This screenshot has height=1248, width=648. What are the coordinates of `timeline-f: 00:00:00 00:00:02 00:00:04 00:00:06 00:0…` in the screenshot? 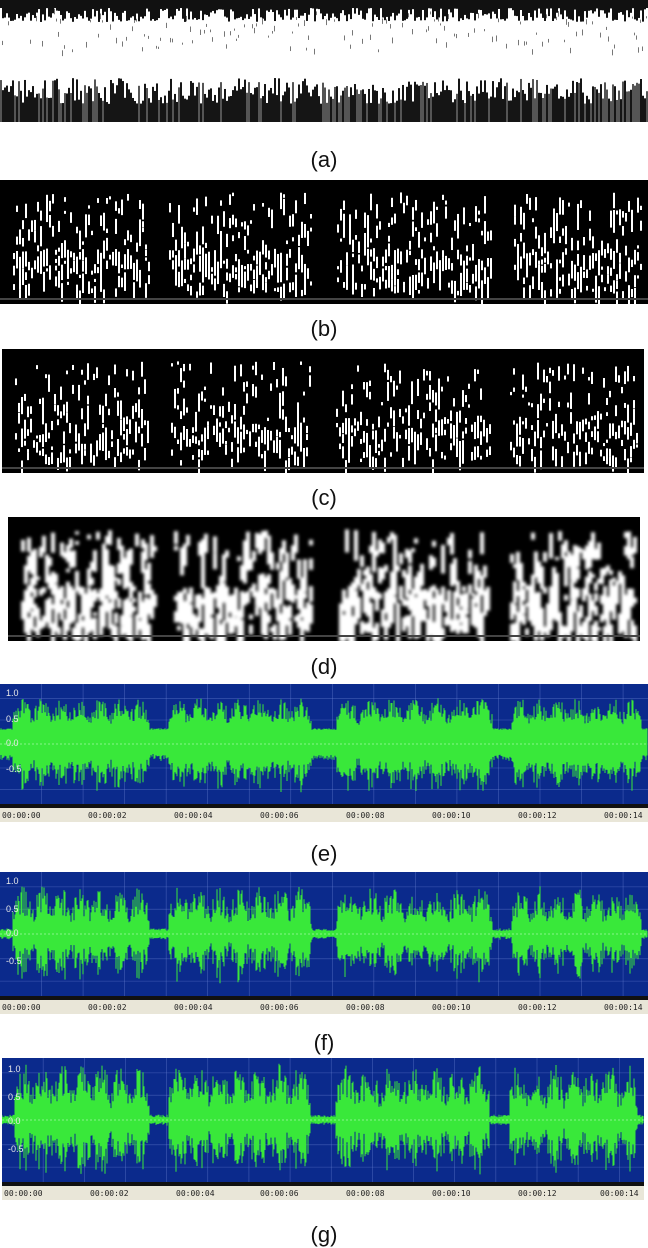 It's located at (324, 1005).